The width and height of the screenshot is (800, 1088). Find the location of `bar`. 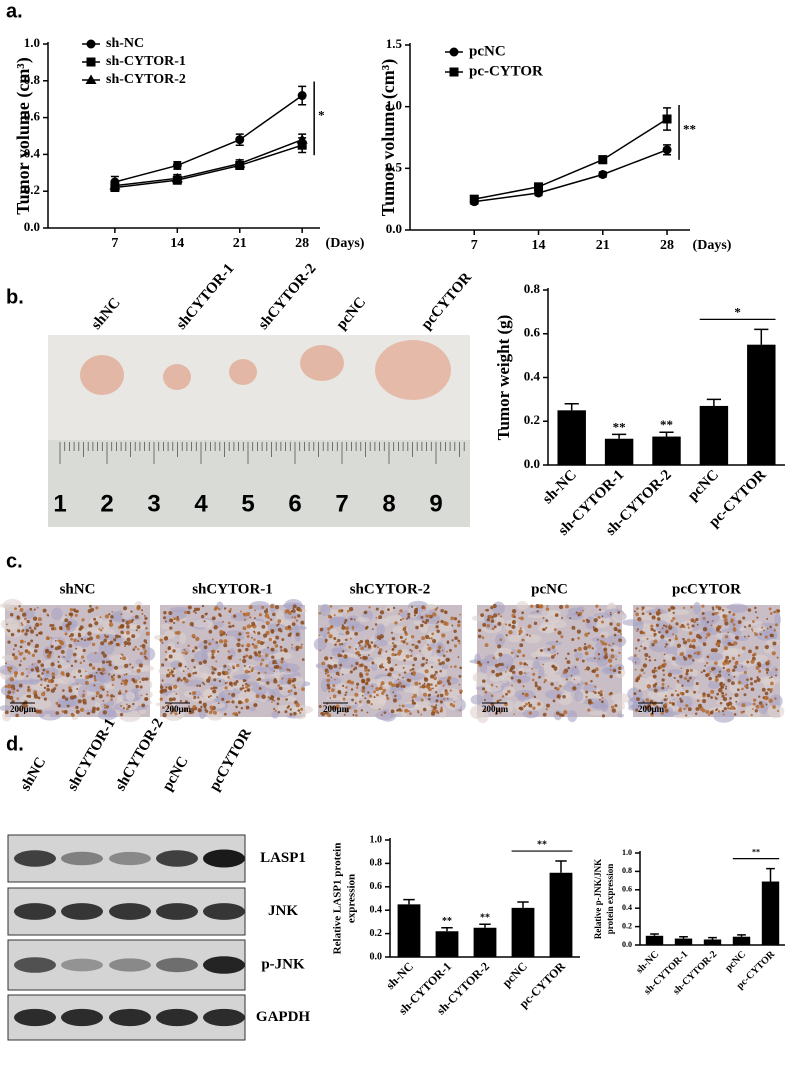

bar is located at coordinates (523, 932).